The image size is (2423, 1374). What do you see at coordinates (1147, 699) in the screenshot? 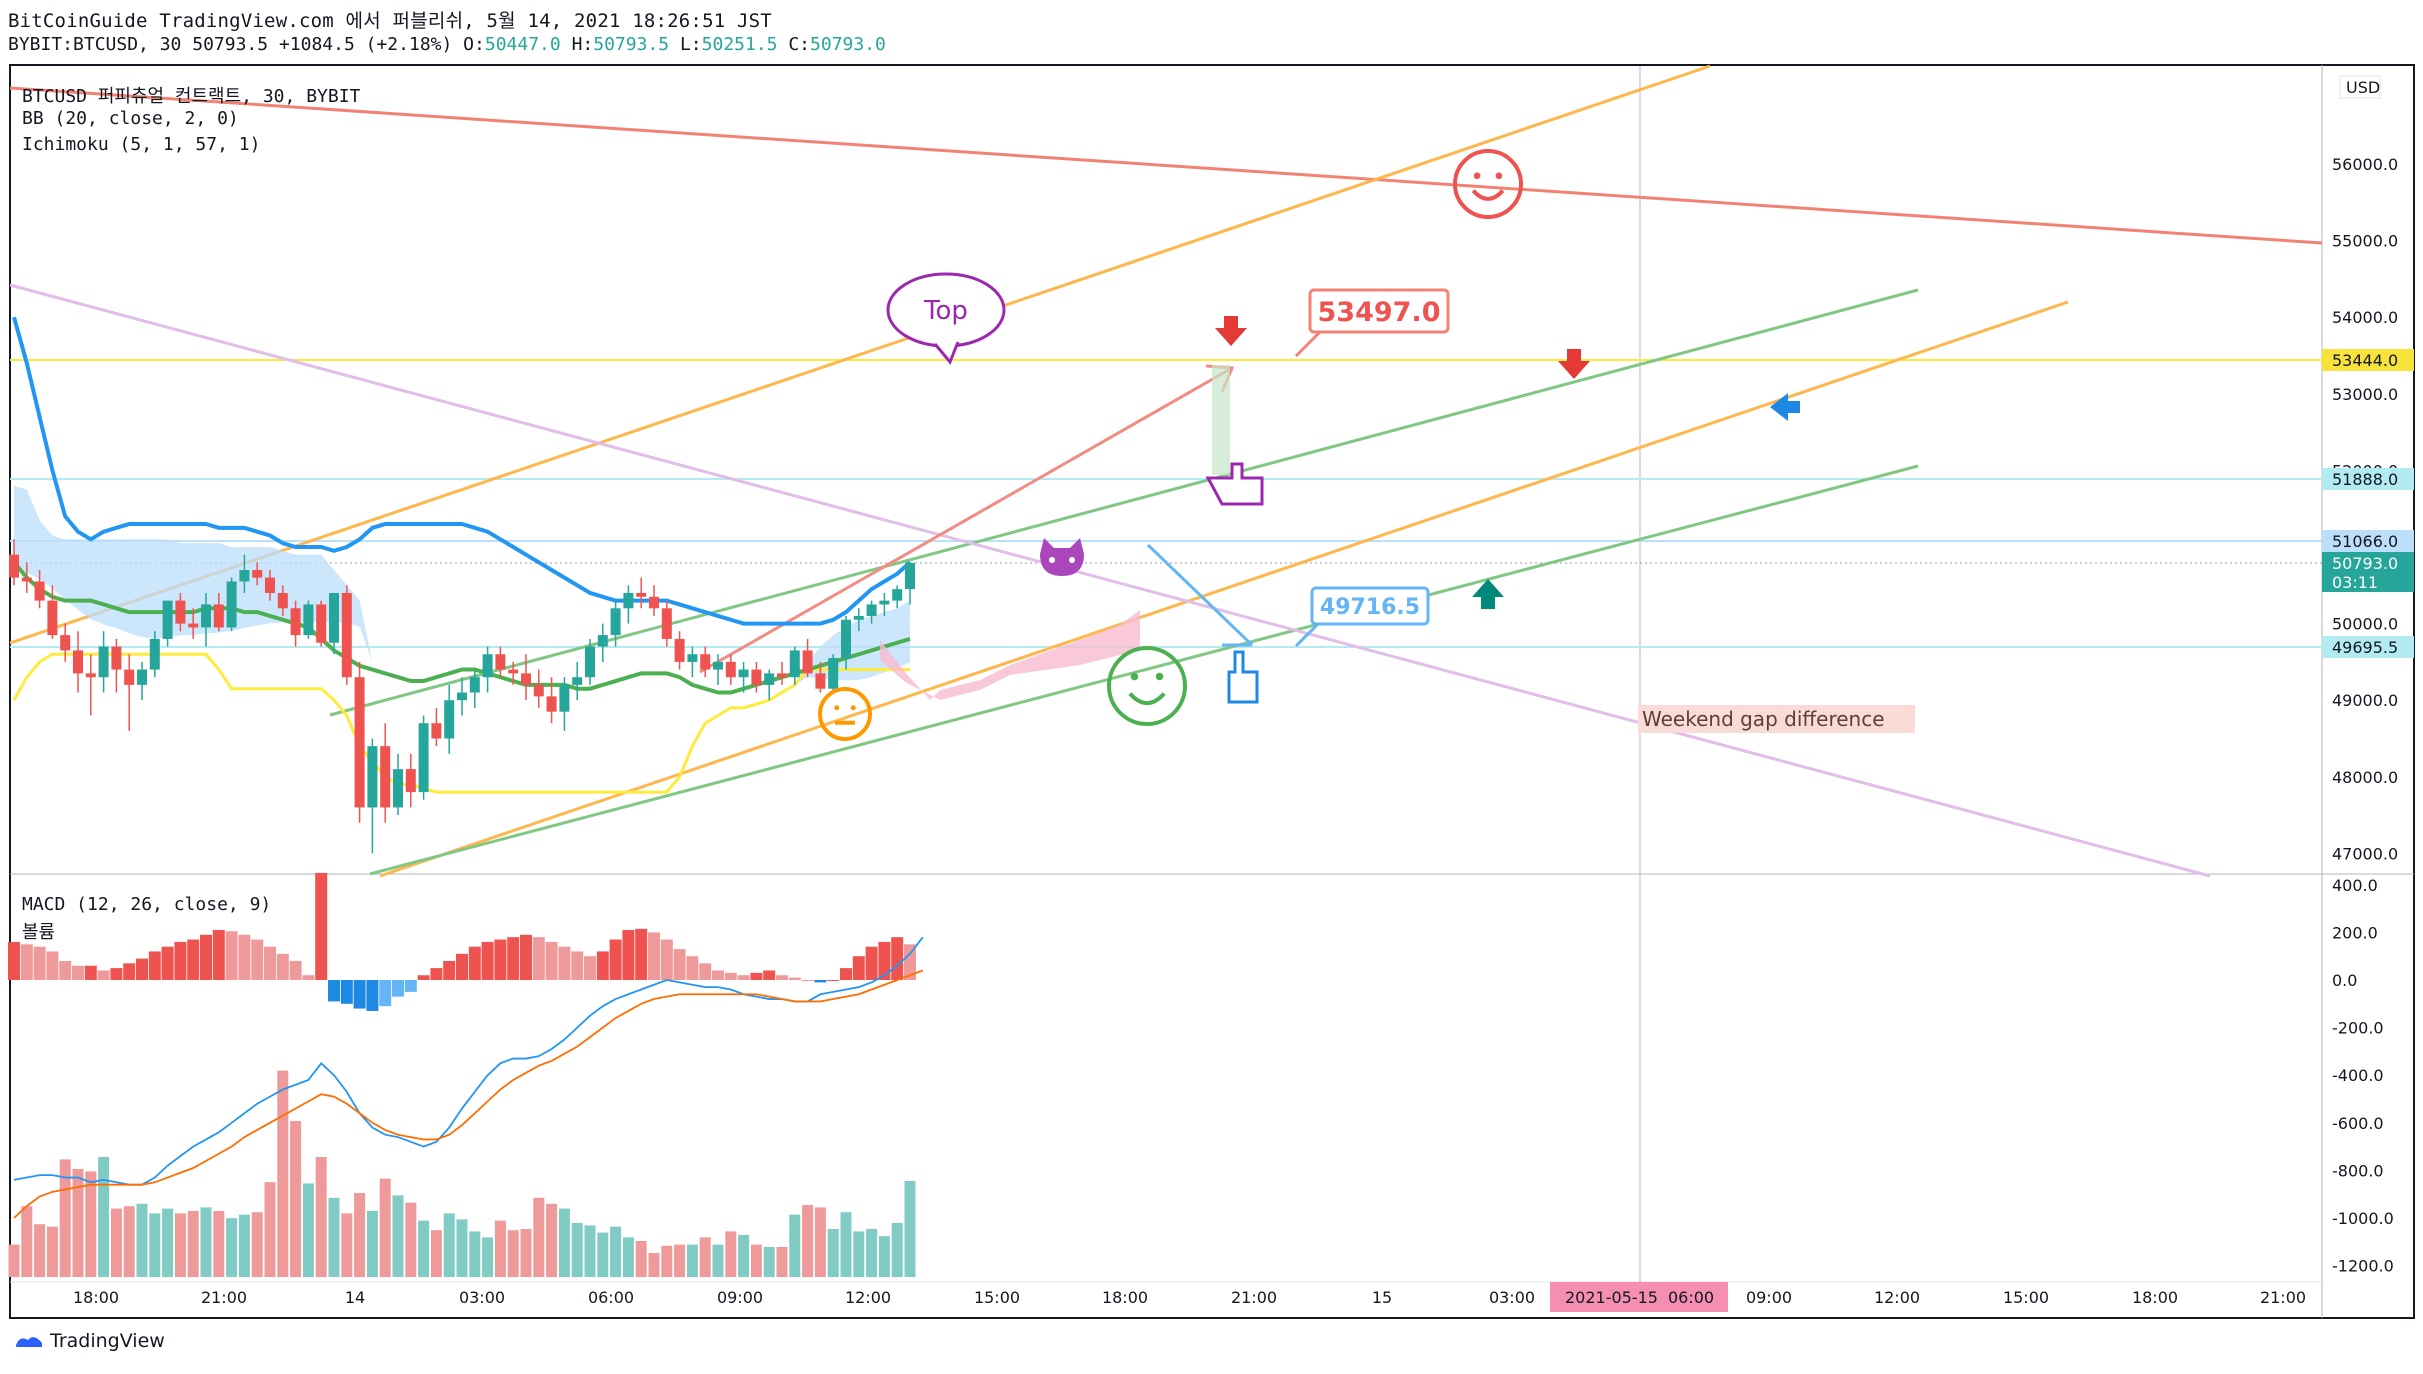
I see `laughing-face-icon-mouth` at bounding box center [1147, 699].